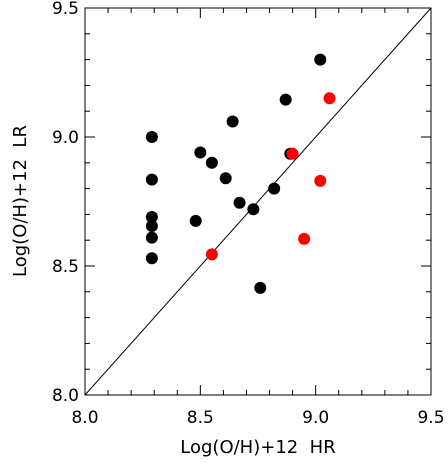 The width and height of the screenshot is (448, 465). I want to click on y-tick-label: 9.5, so click(65, 9).